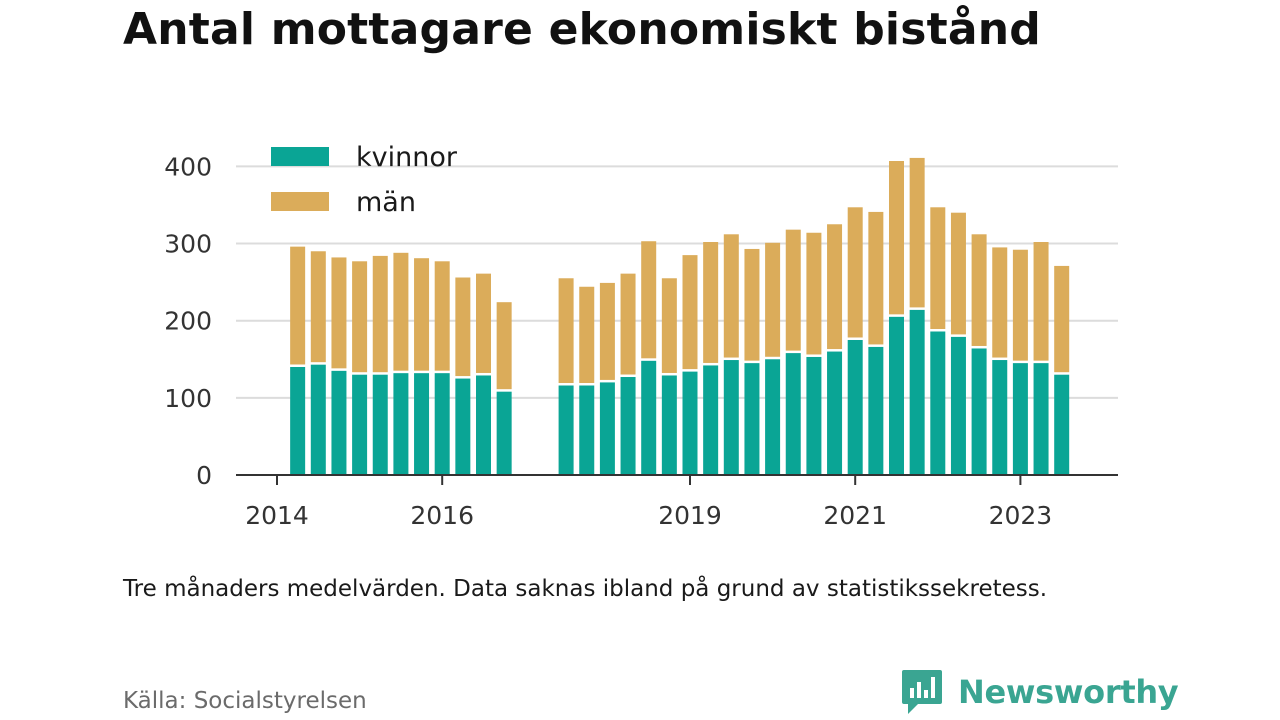 The height and width of the screenshot is (720, 1280). Describe the element at coordinates (188, 166) in the screenshot. I see `y-tick-label: 400` at that location.